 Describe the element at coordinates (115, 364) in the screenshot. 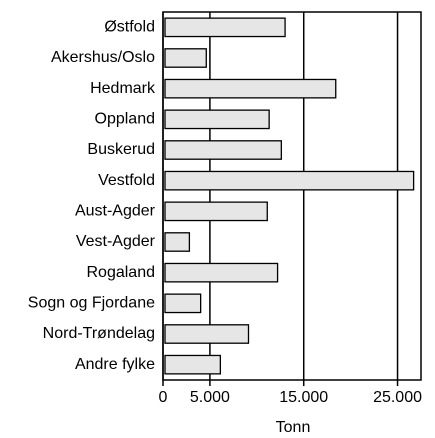

I see `y-tick-label: Andre fylke` at that location.